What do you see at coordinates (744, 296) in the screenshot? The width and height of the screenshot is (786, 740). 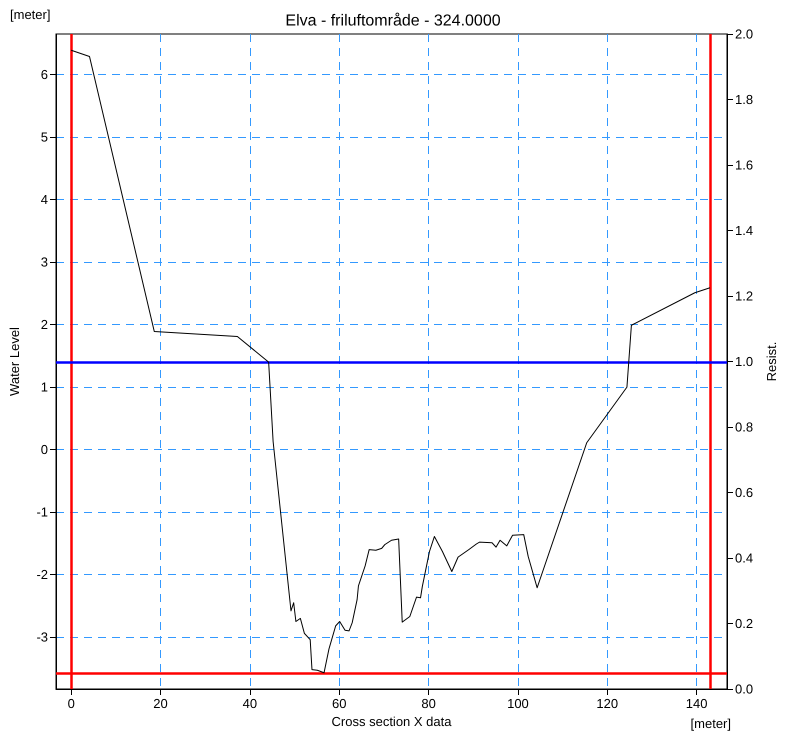 I see `y2-tick-label: 1.2` at bounding box center [744, 296].